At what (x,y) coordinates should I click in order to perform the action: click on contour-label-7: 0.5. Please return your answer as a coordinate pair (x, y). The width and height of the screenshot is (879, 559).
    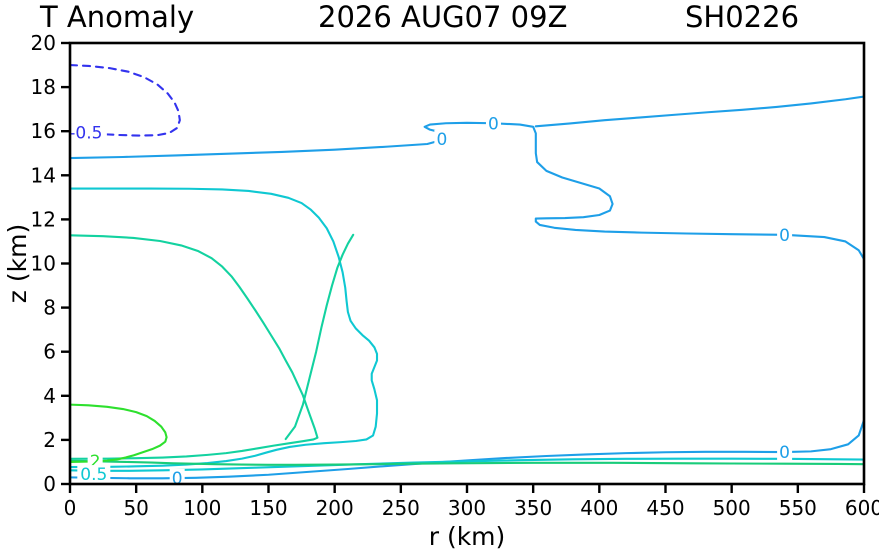
    Looking at the image, I should click on (93, 475).